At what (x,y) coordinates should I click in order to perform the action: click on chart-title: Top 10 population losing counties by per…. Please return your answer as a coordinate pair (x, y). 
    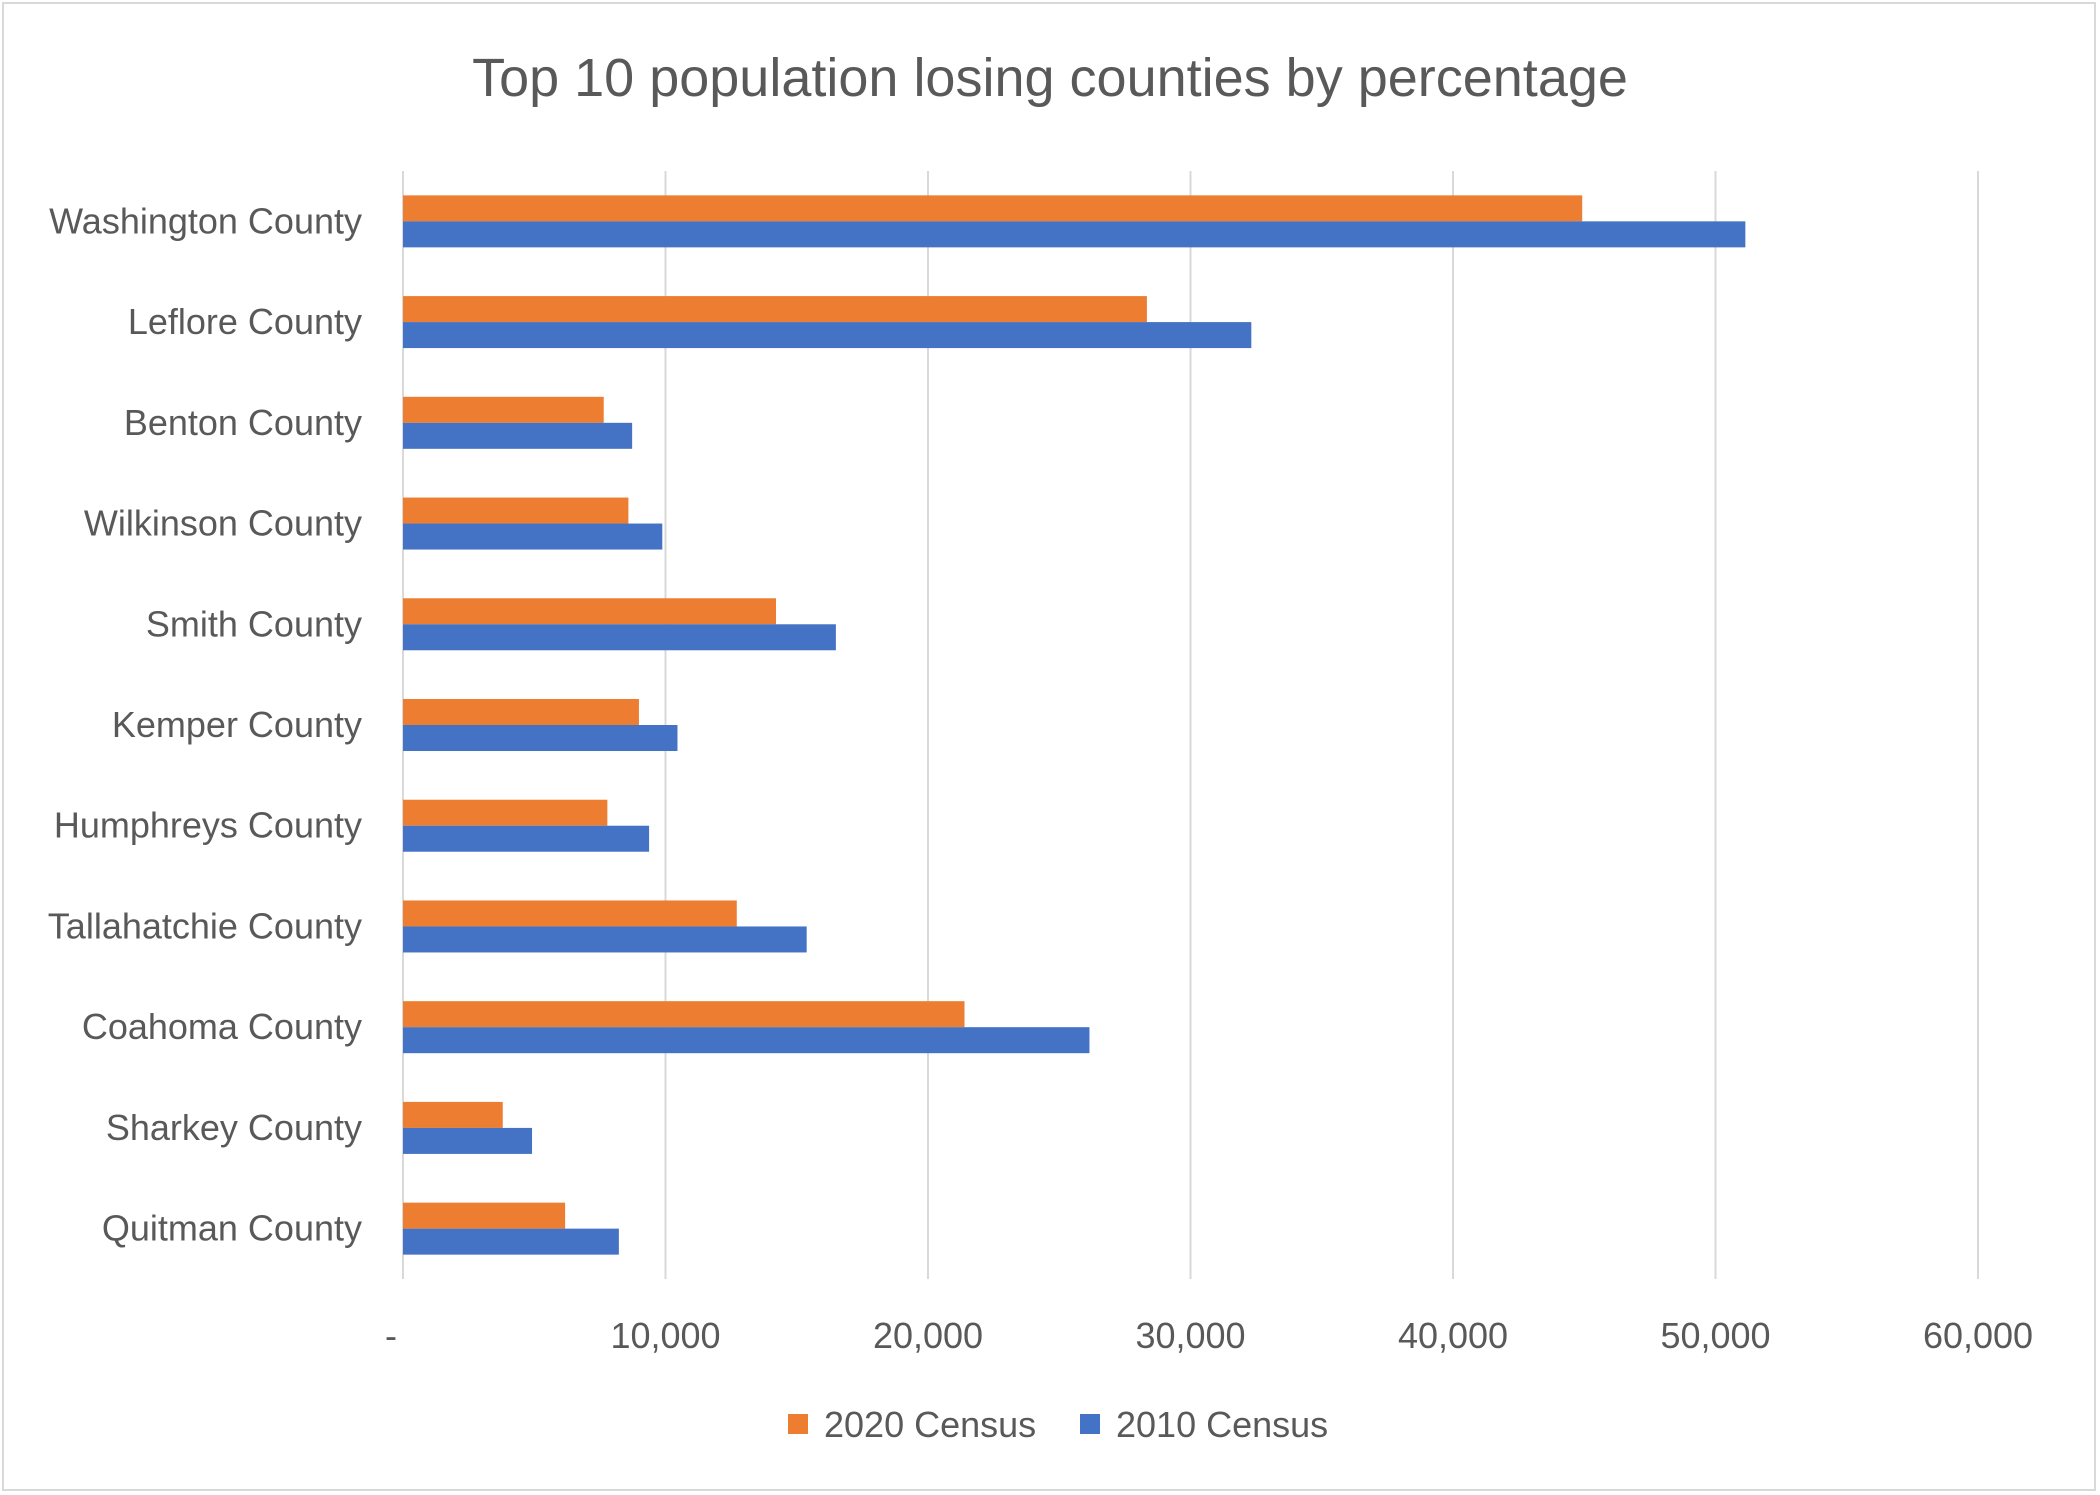
    Looking at the image, I should click on (1050, 78).